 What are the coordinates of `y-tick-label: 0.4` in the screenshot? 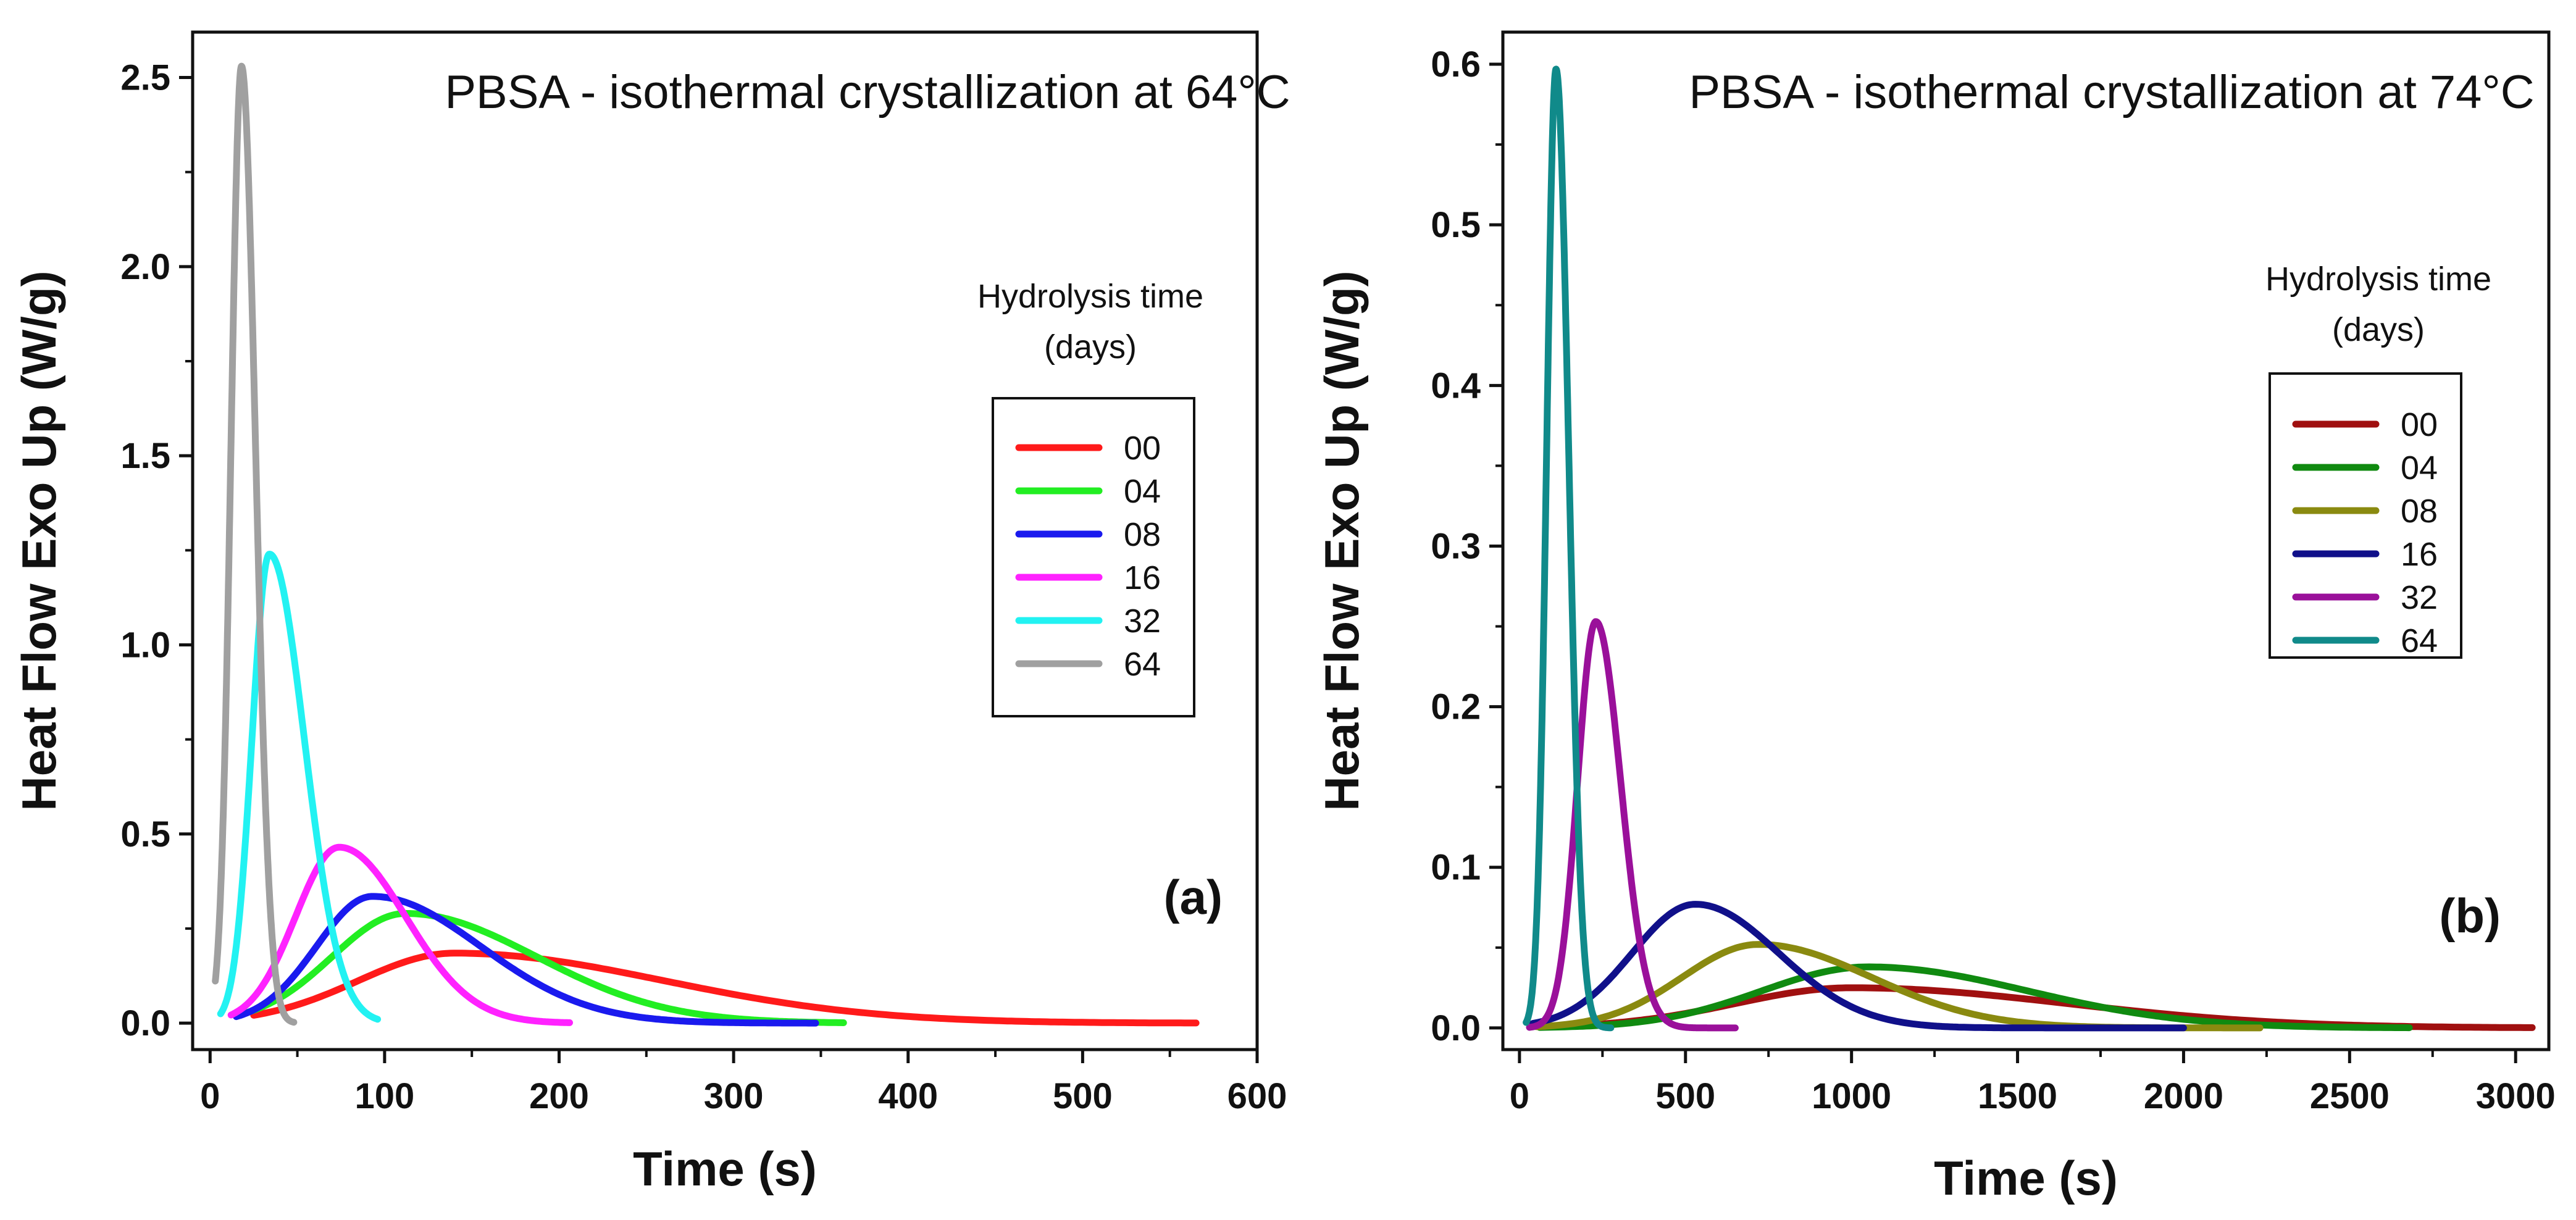 It's located at (1456, 386).